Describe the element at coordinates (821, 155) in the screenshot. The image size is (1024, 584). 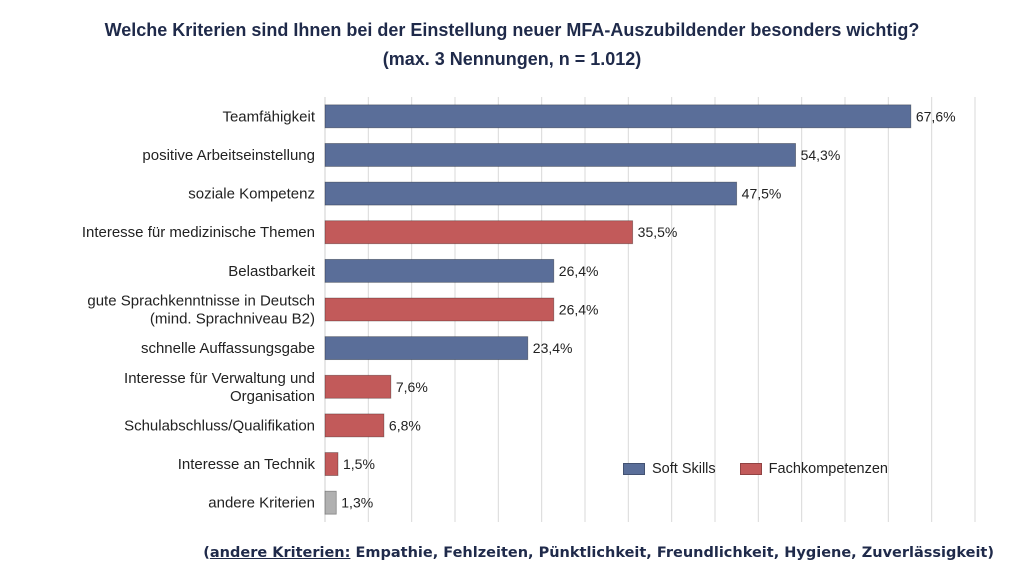
I see `data-label: 54,3%` at that location.